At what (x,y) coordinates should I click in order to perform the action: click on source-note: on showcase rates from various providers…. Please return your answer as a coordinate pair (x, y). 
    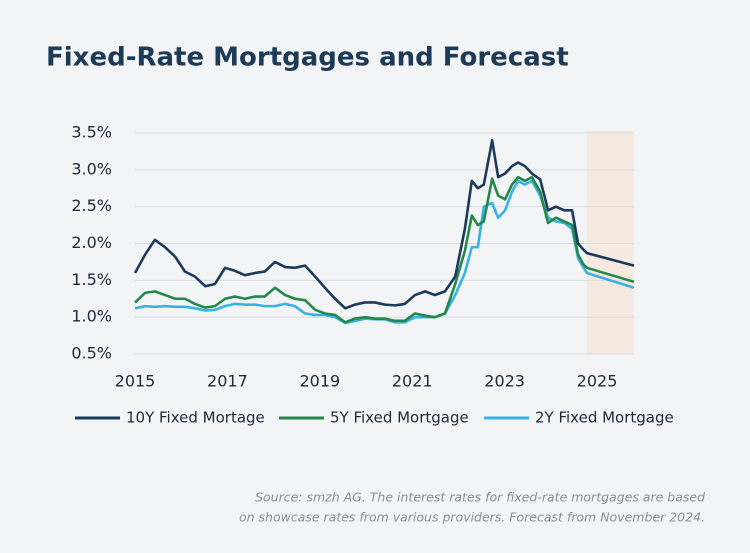
    Looking at the image, I should click on (472, 517).